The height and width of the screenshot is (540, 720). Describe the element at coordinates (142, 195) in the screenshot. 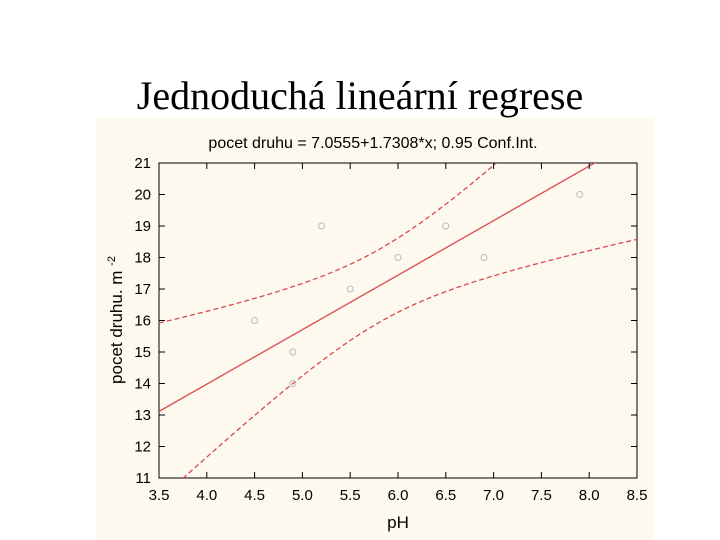

I see `y-tick-label: 20` at that location.